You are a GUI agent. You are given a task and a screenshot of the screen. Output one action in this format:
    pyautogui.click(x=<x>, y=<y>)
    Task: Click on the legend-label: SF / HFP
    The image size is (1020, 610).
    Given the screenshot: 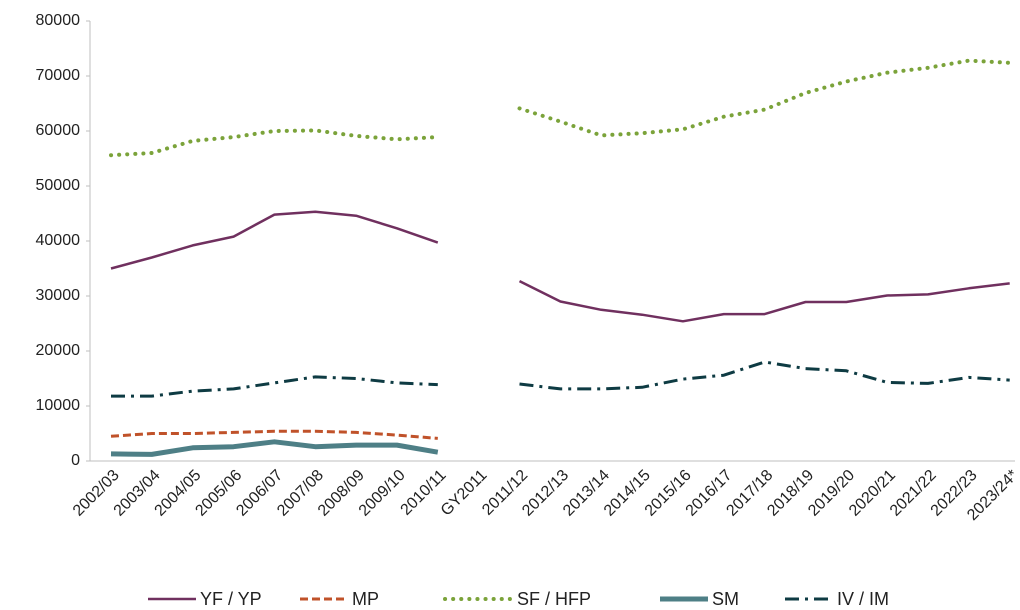 What is the action you would take?
    pyautogui.click(x=554, y=599)
    